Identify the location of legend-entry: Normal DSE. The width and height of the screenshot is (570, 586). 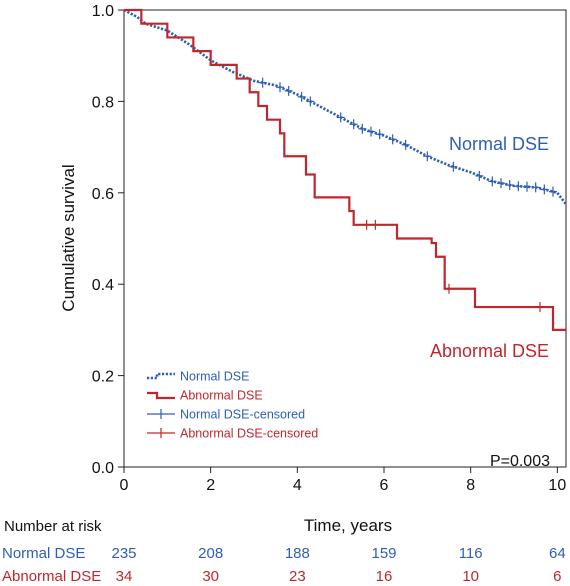
(198, 377).